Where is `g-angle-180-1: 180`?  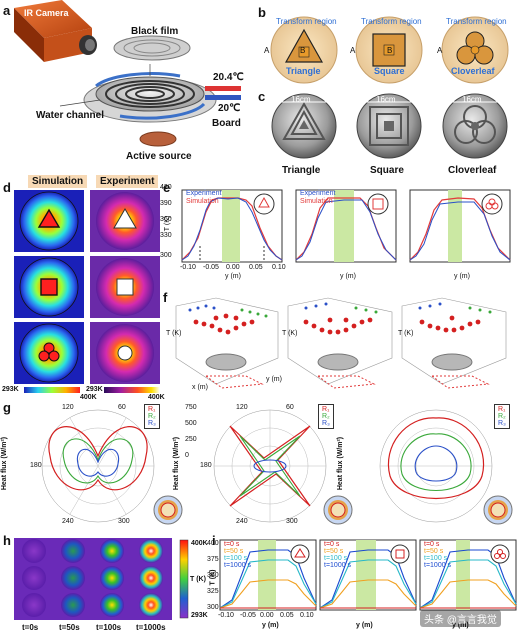
g-angle-180-1: 180 is located at coordinates (36, 465).